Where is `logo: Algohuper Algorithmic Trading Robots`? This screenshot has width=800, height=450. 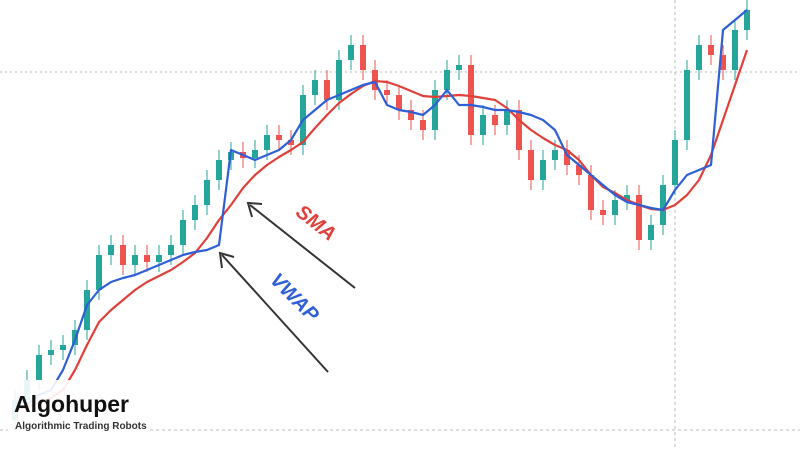 logo: Algohuper Algorithmic Trading Robots is located at coordinates (78, 408).